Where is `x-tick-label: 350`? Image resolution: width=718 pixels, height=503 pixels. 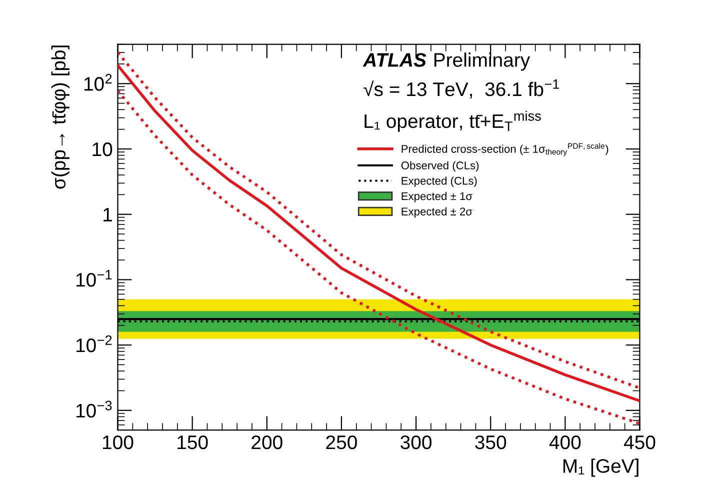
x-tick-label: 350 is located at coordinates (490, 442).